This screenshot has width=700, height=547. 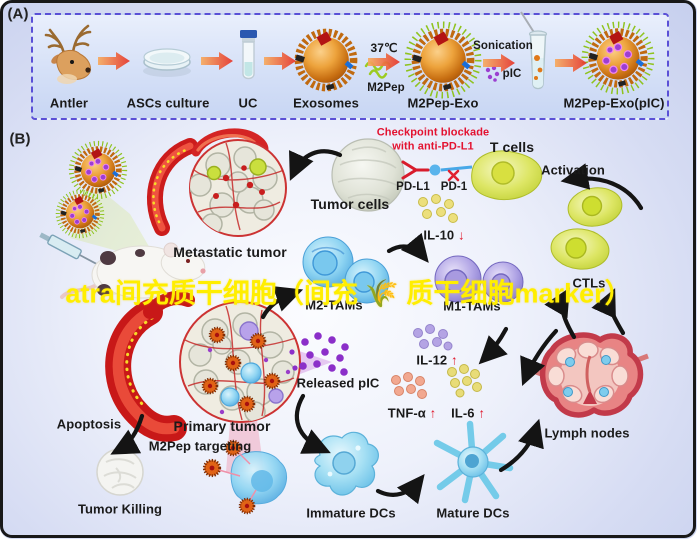 What do you see at coordinates (120, 472) in the screenshot?
I see `dead-tumor-cell-graphic` at bounding box center [120, 472].